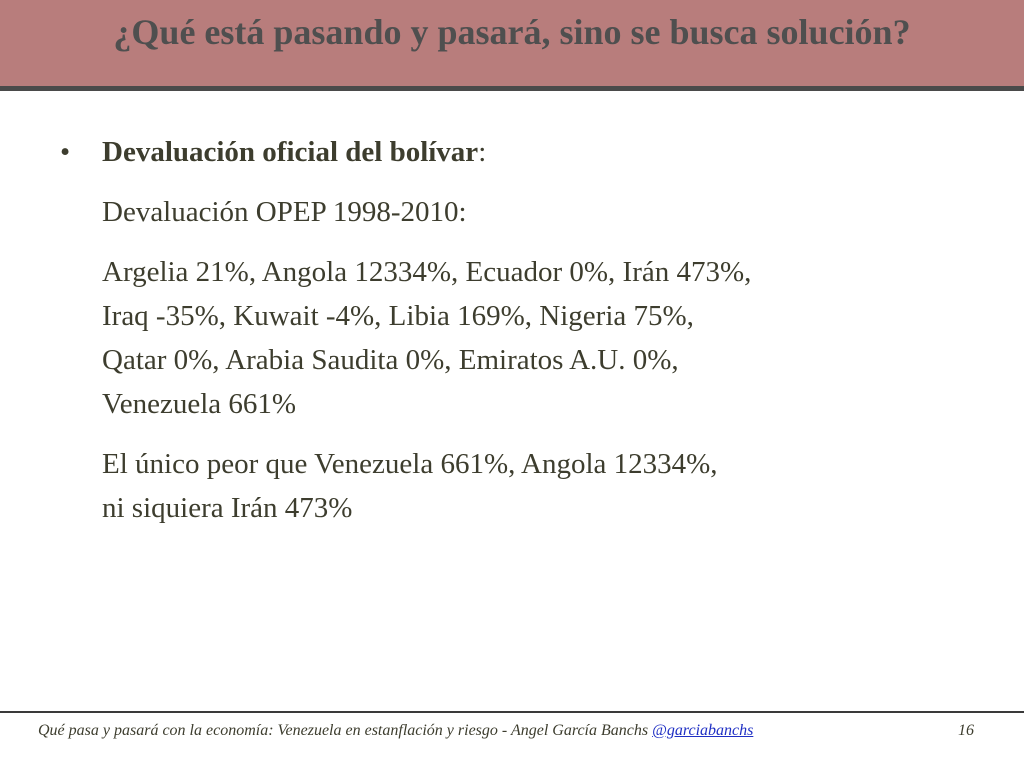 Image resolution: width=1024 pixels, height=768 pixels. What do you see at coordinates (512, 712) in the screenshot?
I see `footer-divider` at bounding box center [512, 712].